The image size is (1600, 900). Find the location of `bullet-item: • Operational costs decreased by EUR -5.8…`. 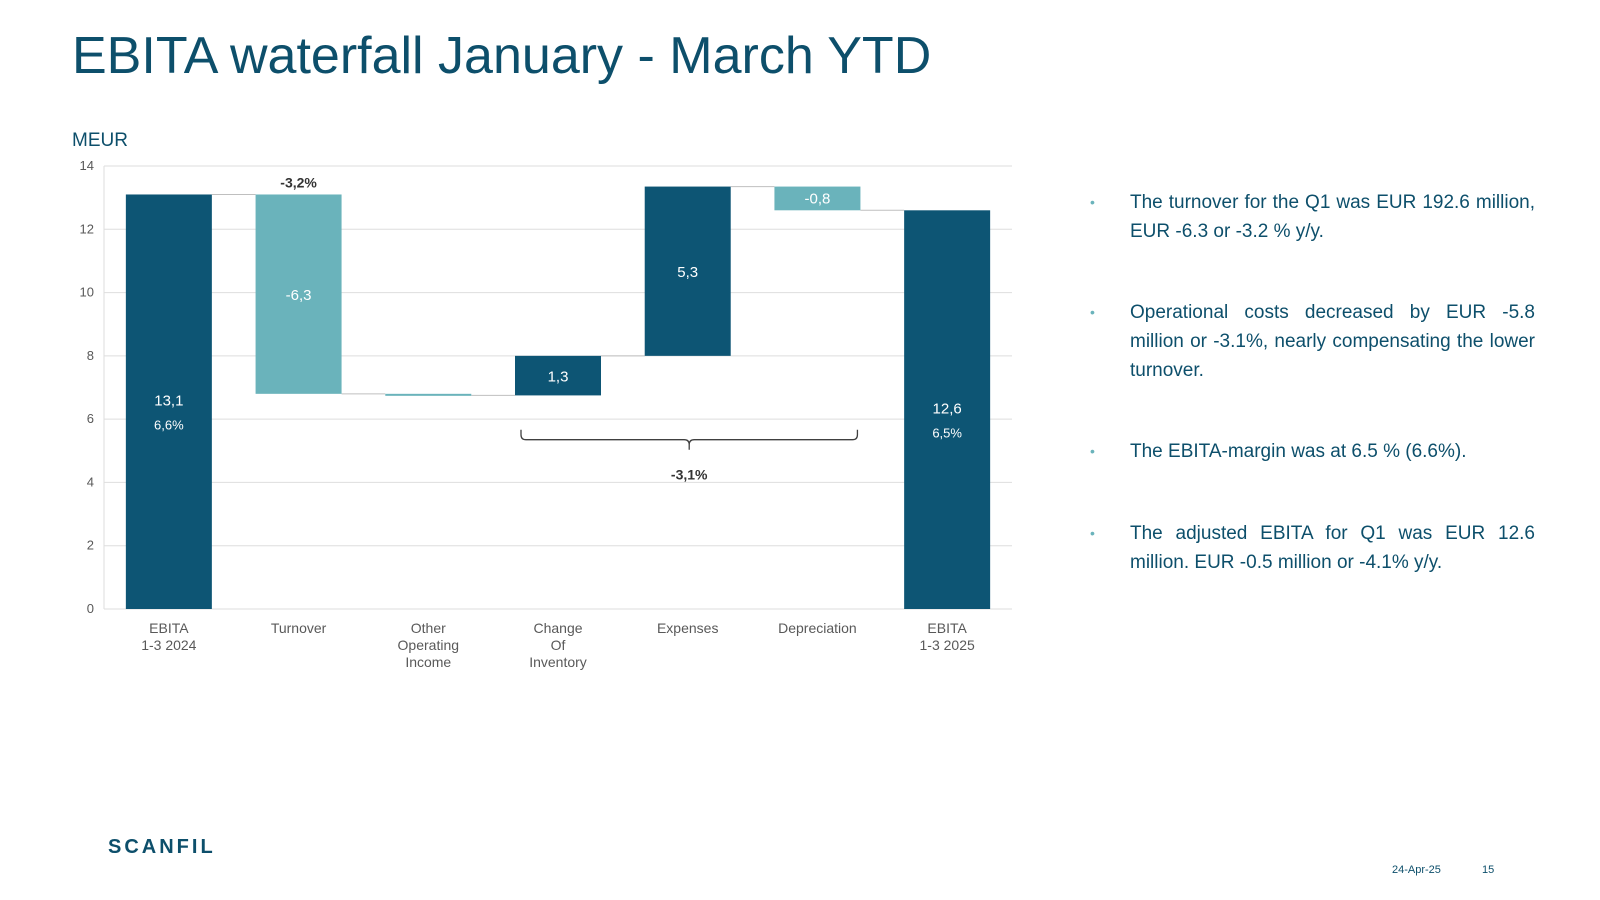

bullet-item: • Operational costs decreased by EUR -5.8… is located at coordinates (1312, 341).